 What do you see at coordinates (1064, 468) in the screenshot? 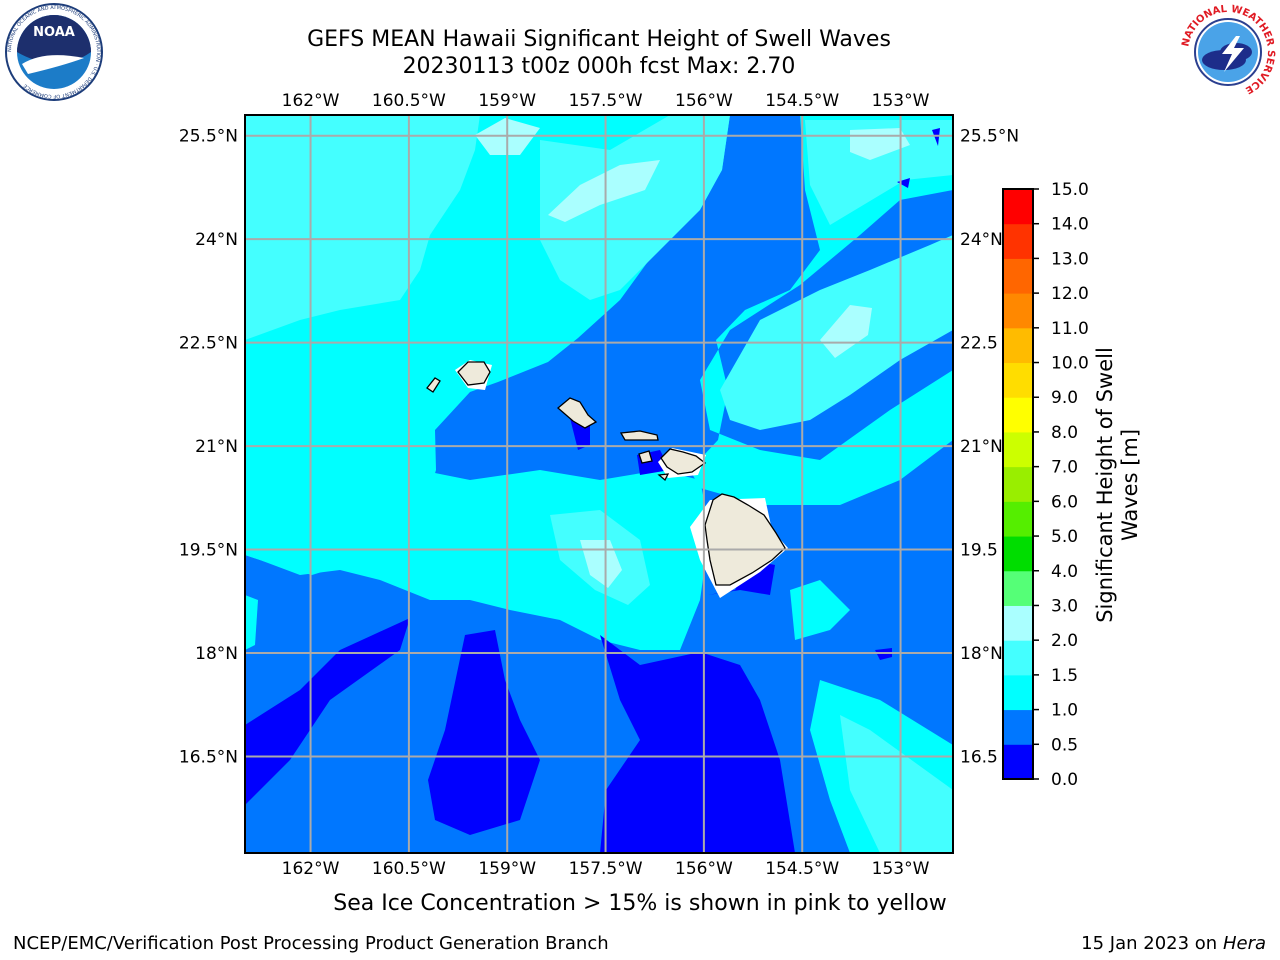
I see `colorbar-tick-label: 7.0` at bounding box center [1064, 468].